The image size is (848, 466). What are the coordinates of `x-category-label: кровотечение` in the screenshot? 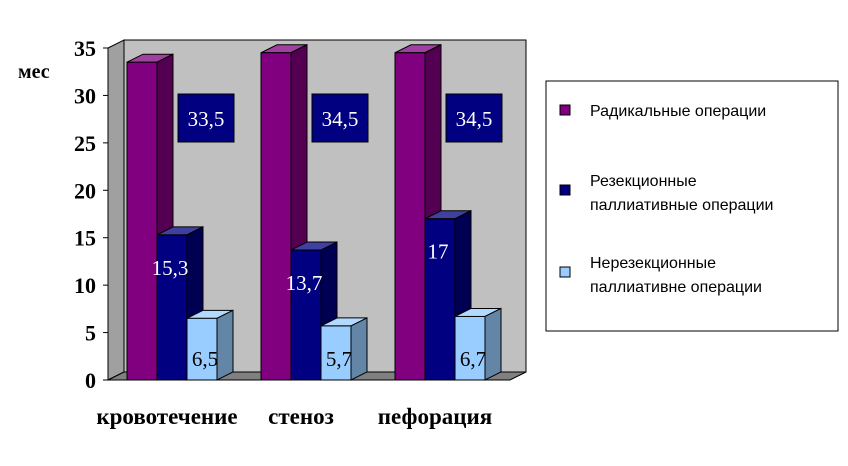 It's located at (166, 416).